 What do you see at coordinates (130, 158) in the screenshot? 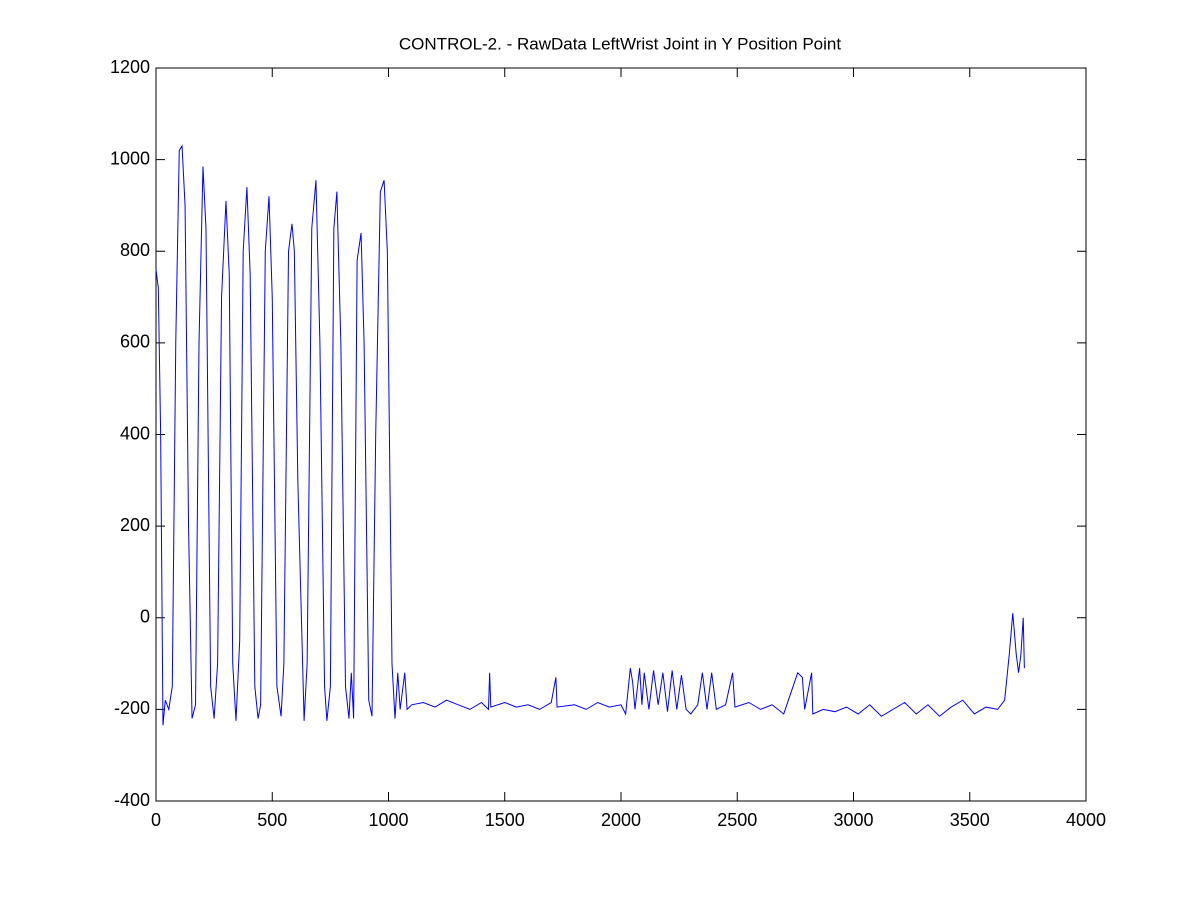
I see `y-tick-label: 1000` at bounding box center [130, 158].